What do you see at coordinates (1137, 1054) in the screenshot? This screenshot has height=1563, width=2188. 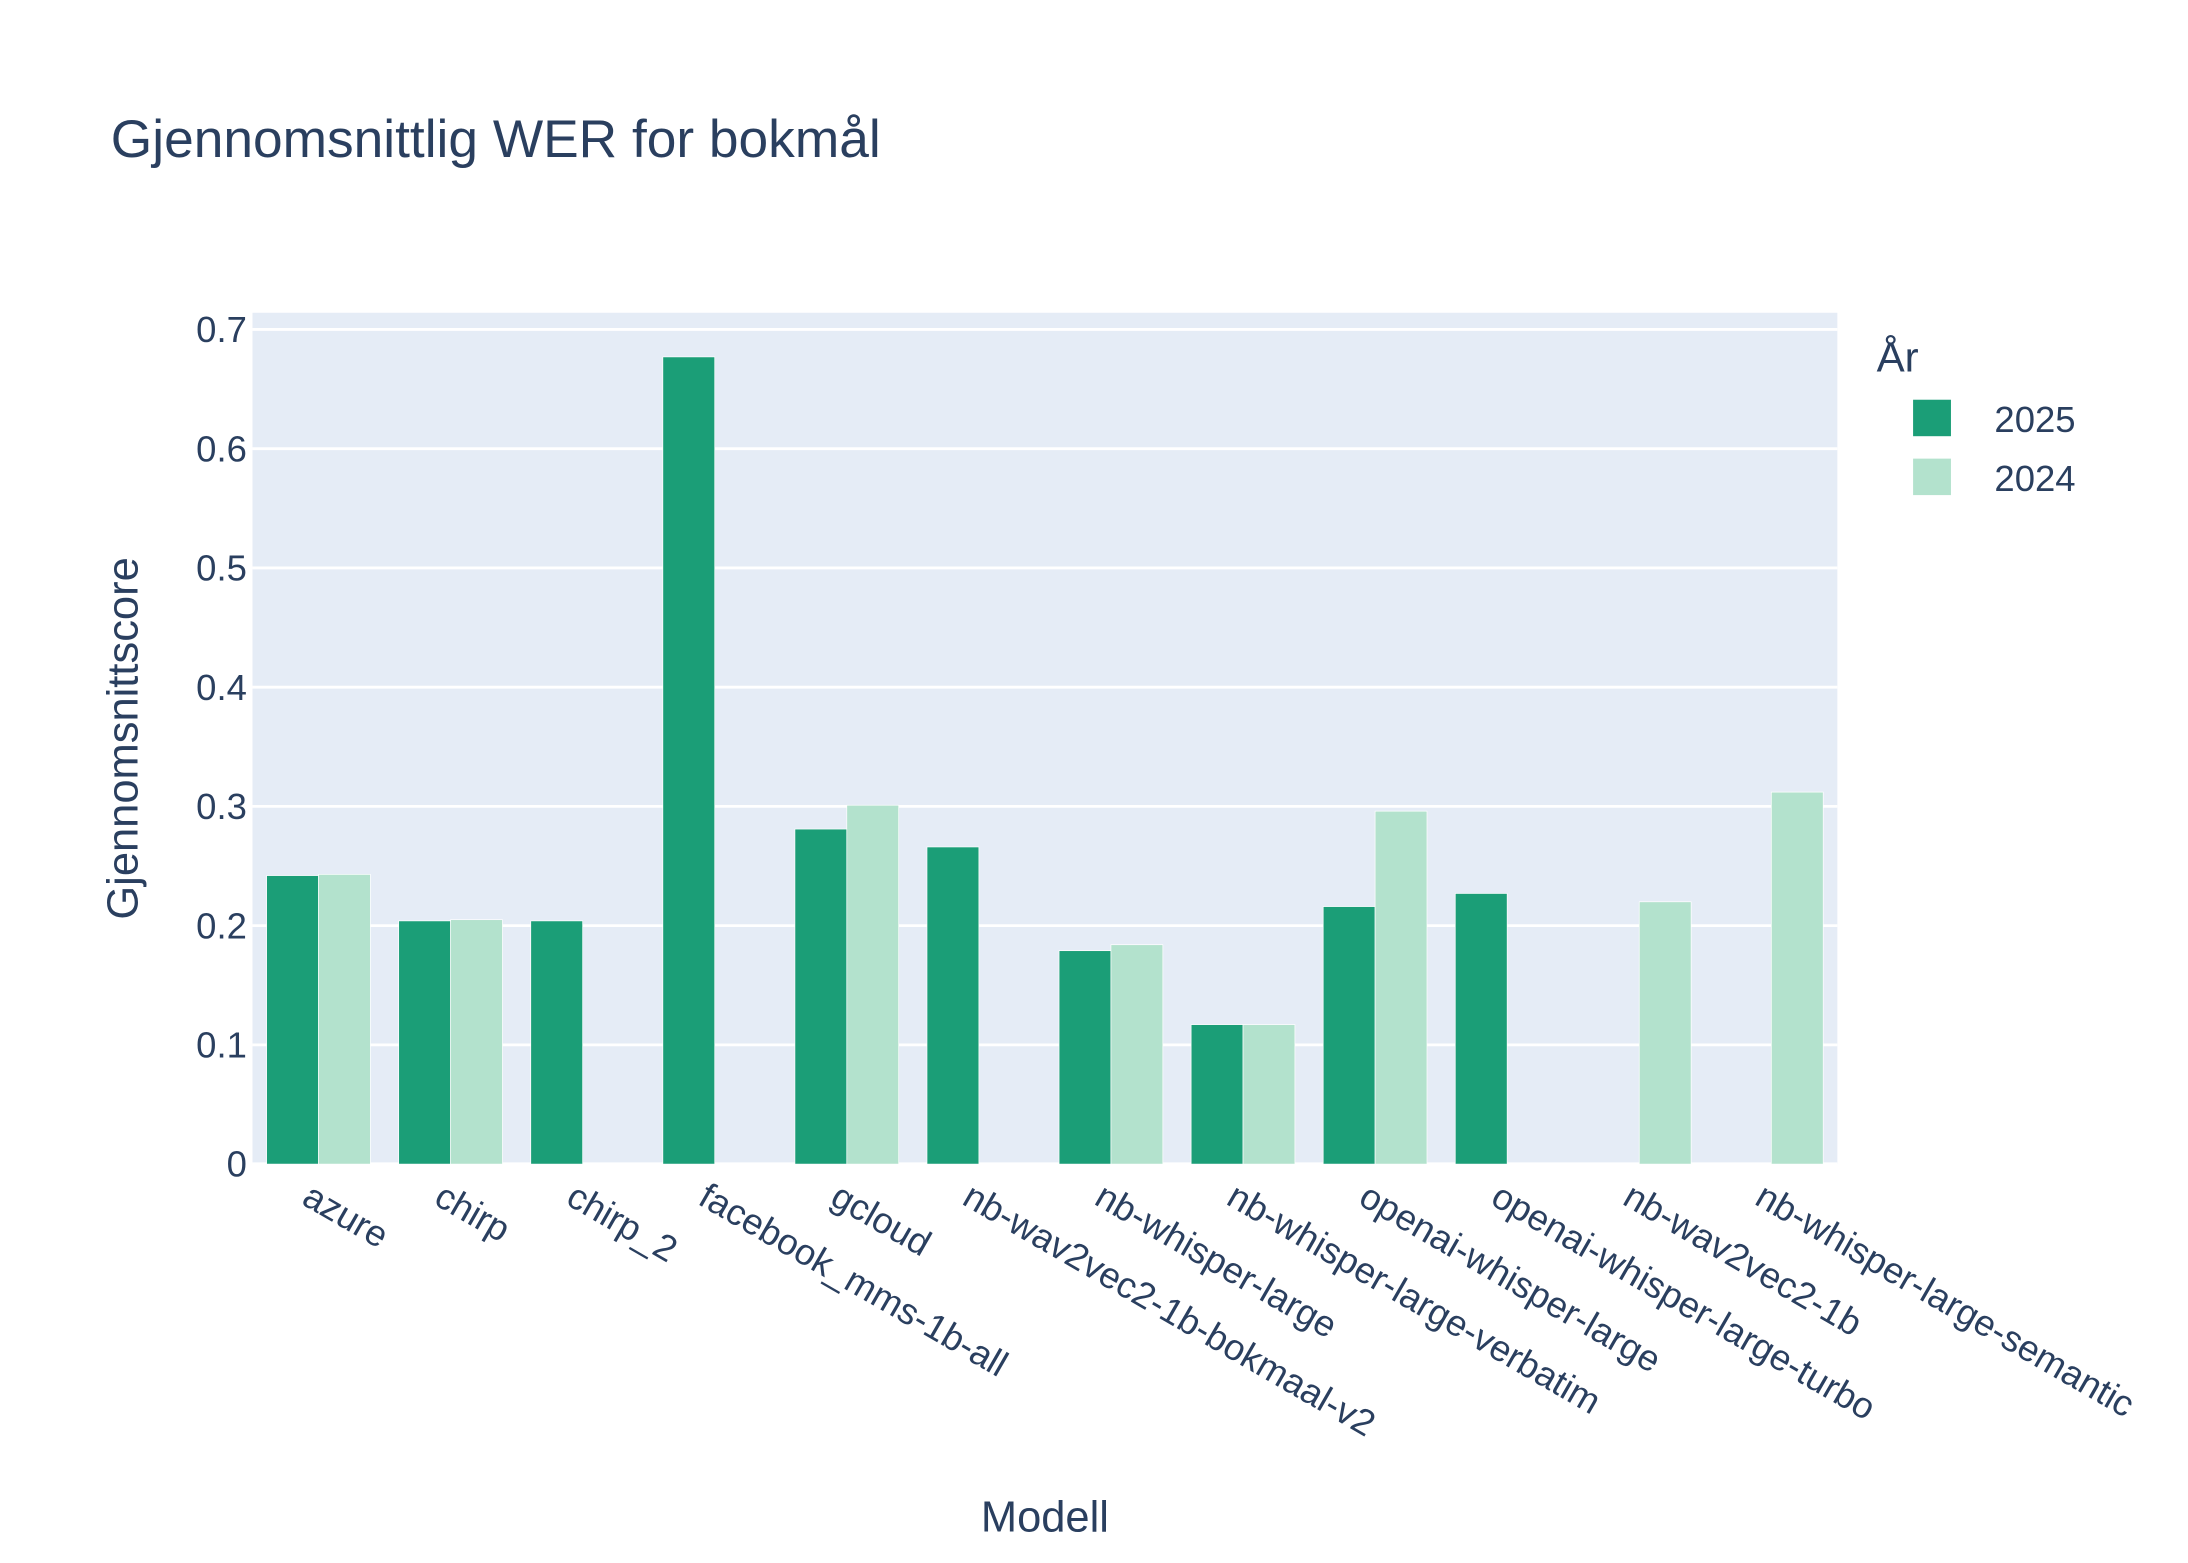 I see `bar-2024-nb-whisper-large` at bounding box center [1137, 1054].